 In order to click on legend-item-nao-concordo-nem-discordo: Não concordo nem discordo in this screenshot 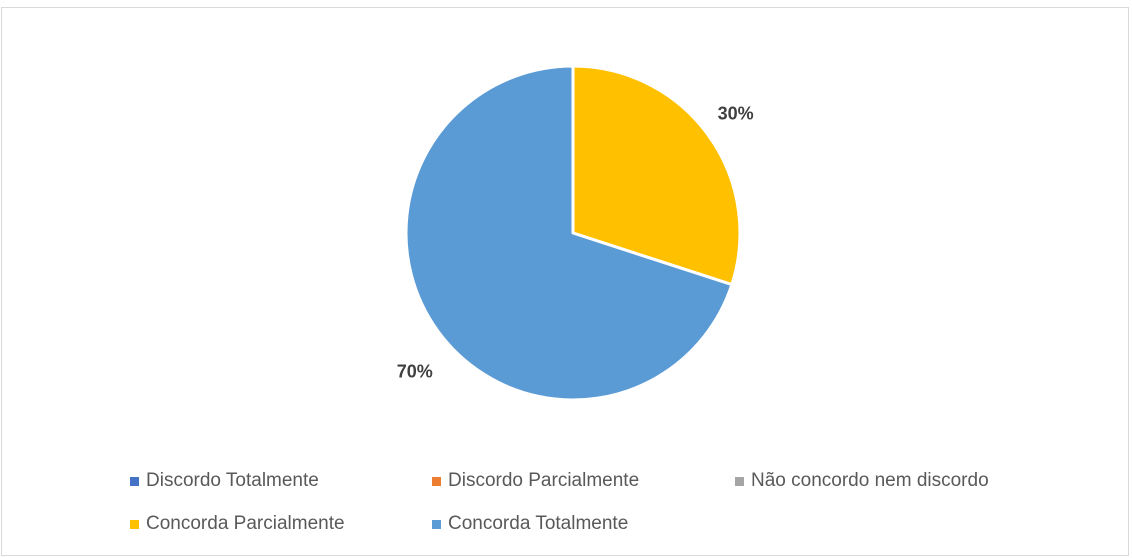, I will do `click(862, 481)`.